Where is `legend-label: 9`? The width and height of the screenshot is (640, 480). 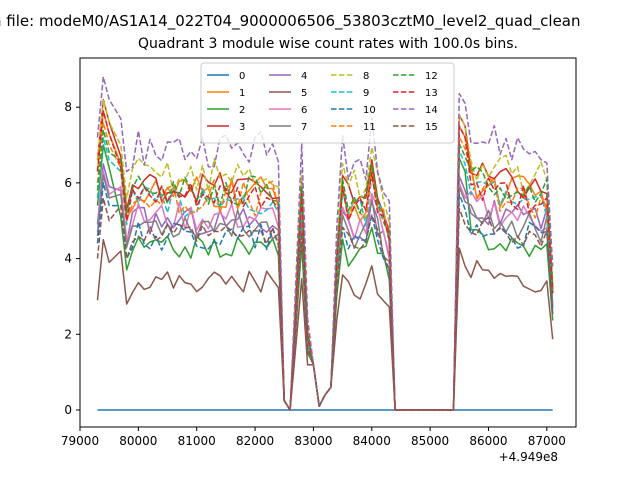 legend-label: 9 is located at coordinates (366, 93).